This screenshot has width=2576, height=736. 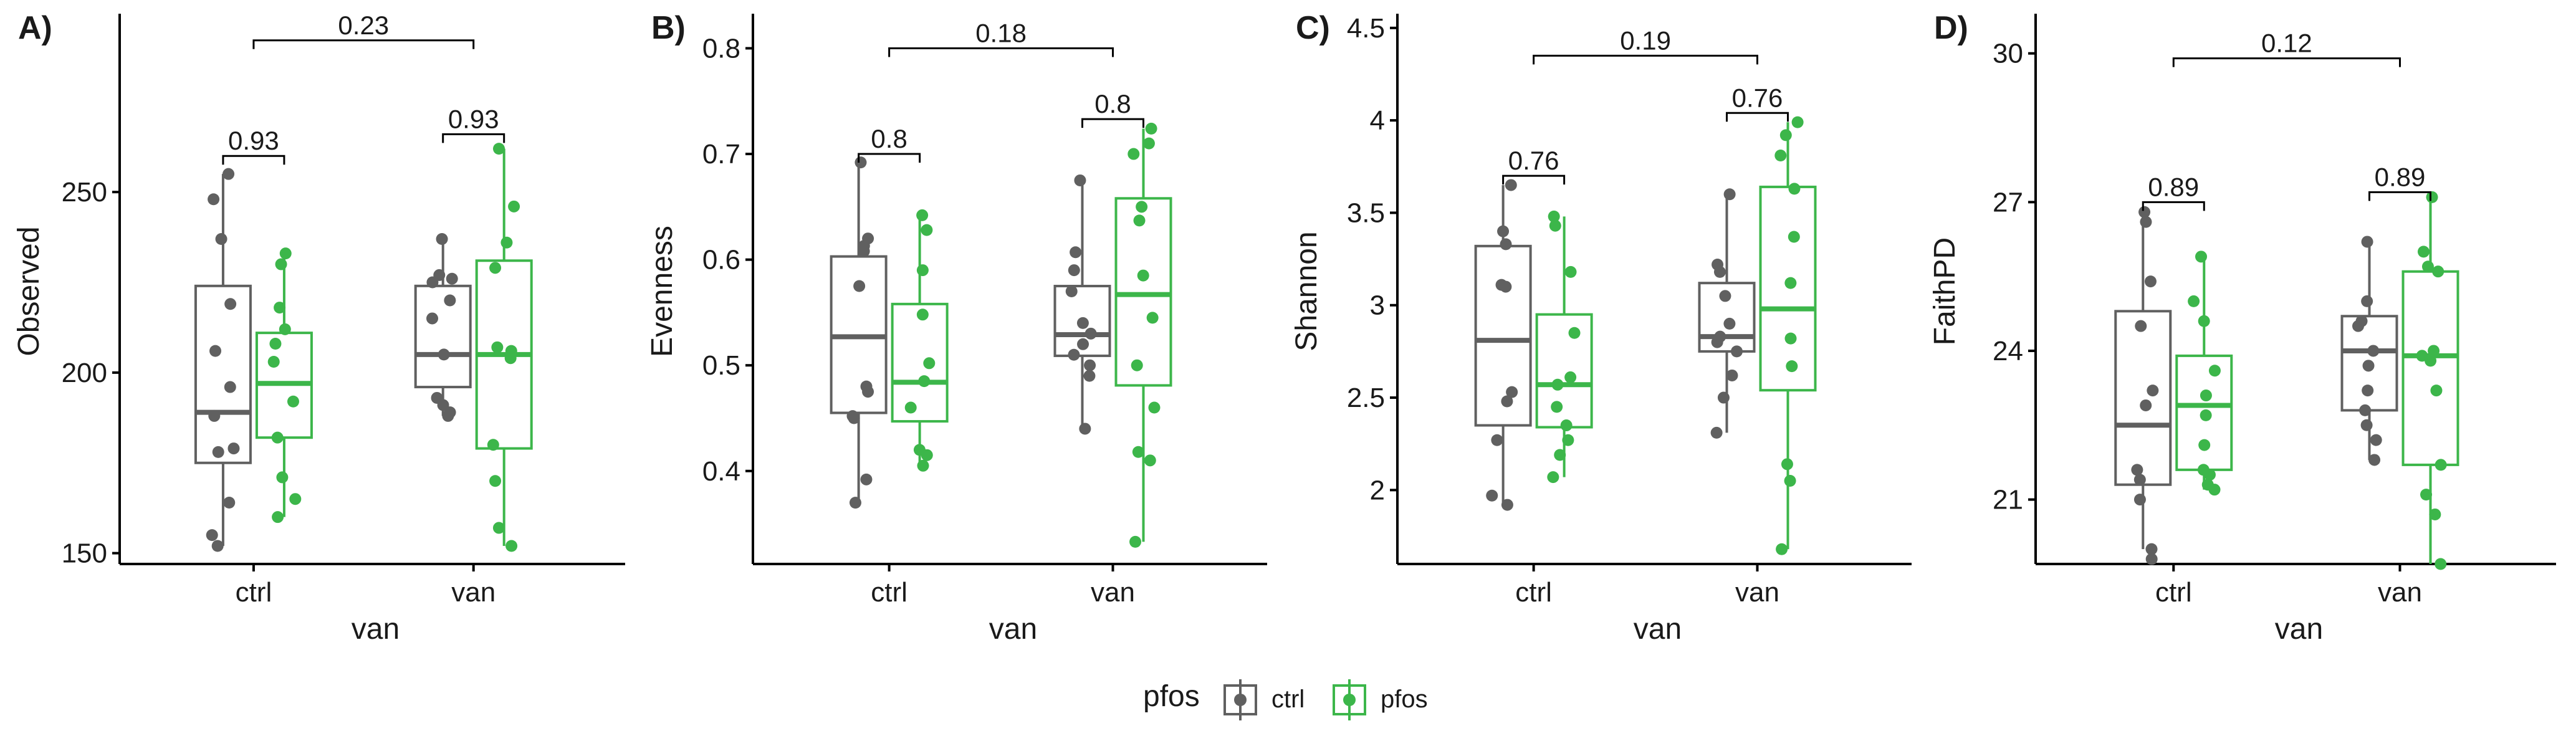 I want to click on p-value-label: 0.93, so click(x=253, y=141).